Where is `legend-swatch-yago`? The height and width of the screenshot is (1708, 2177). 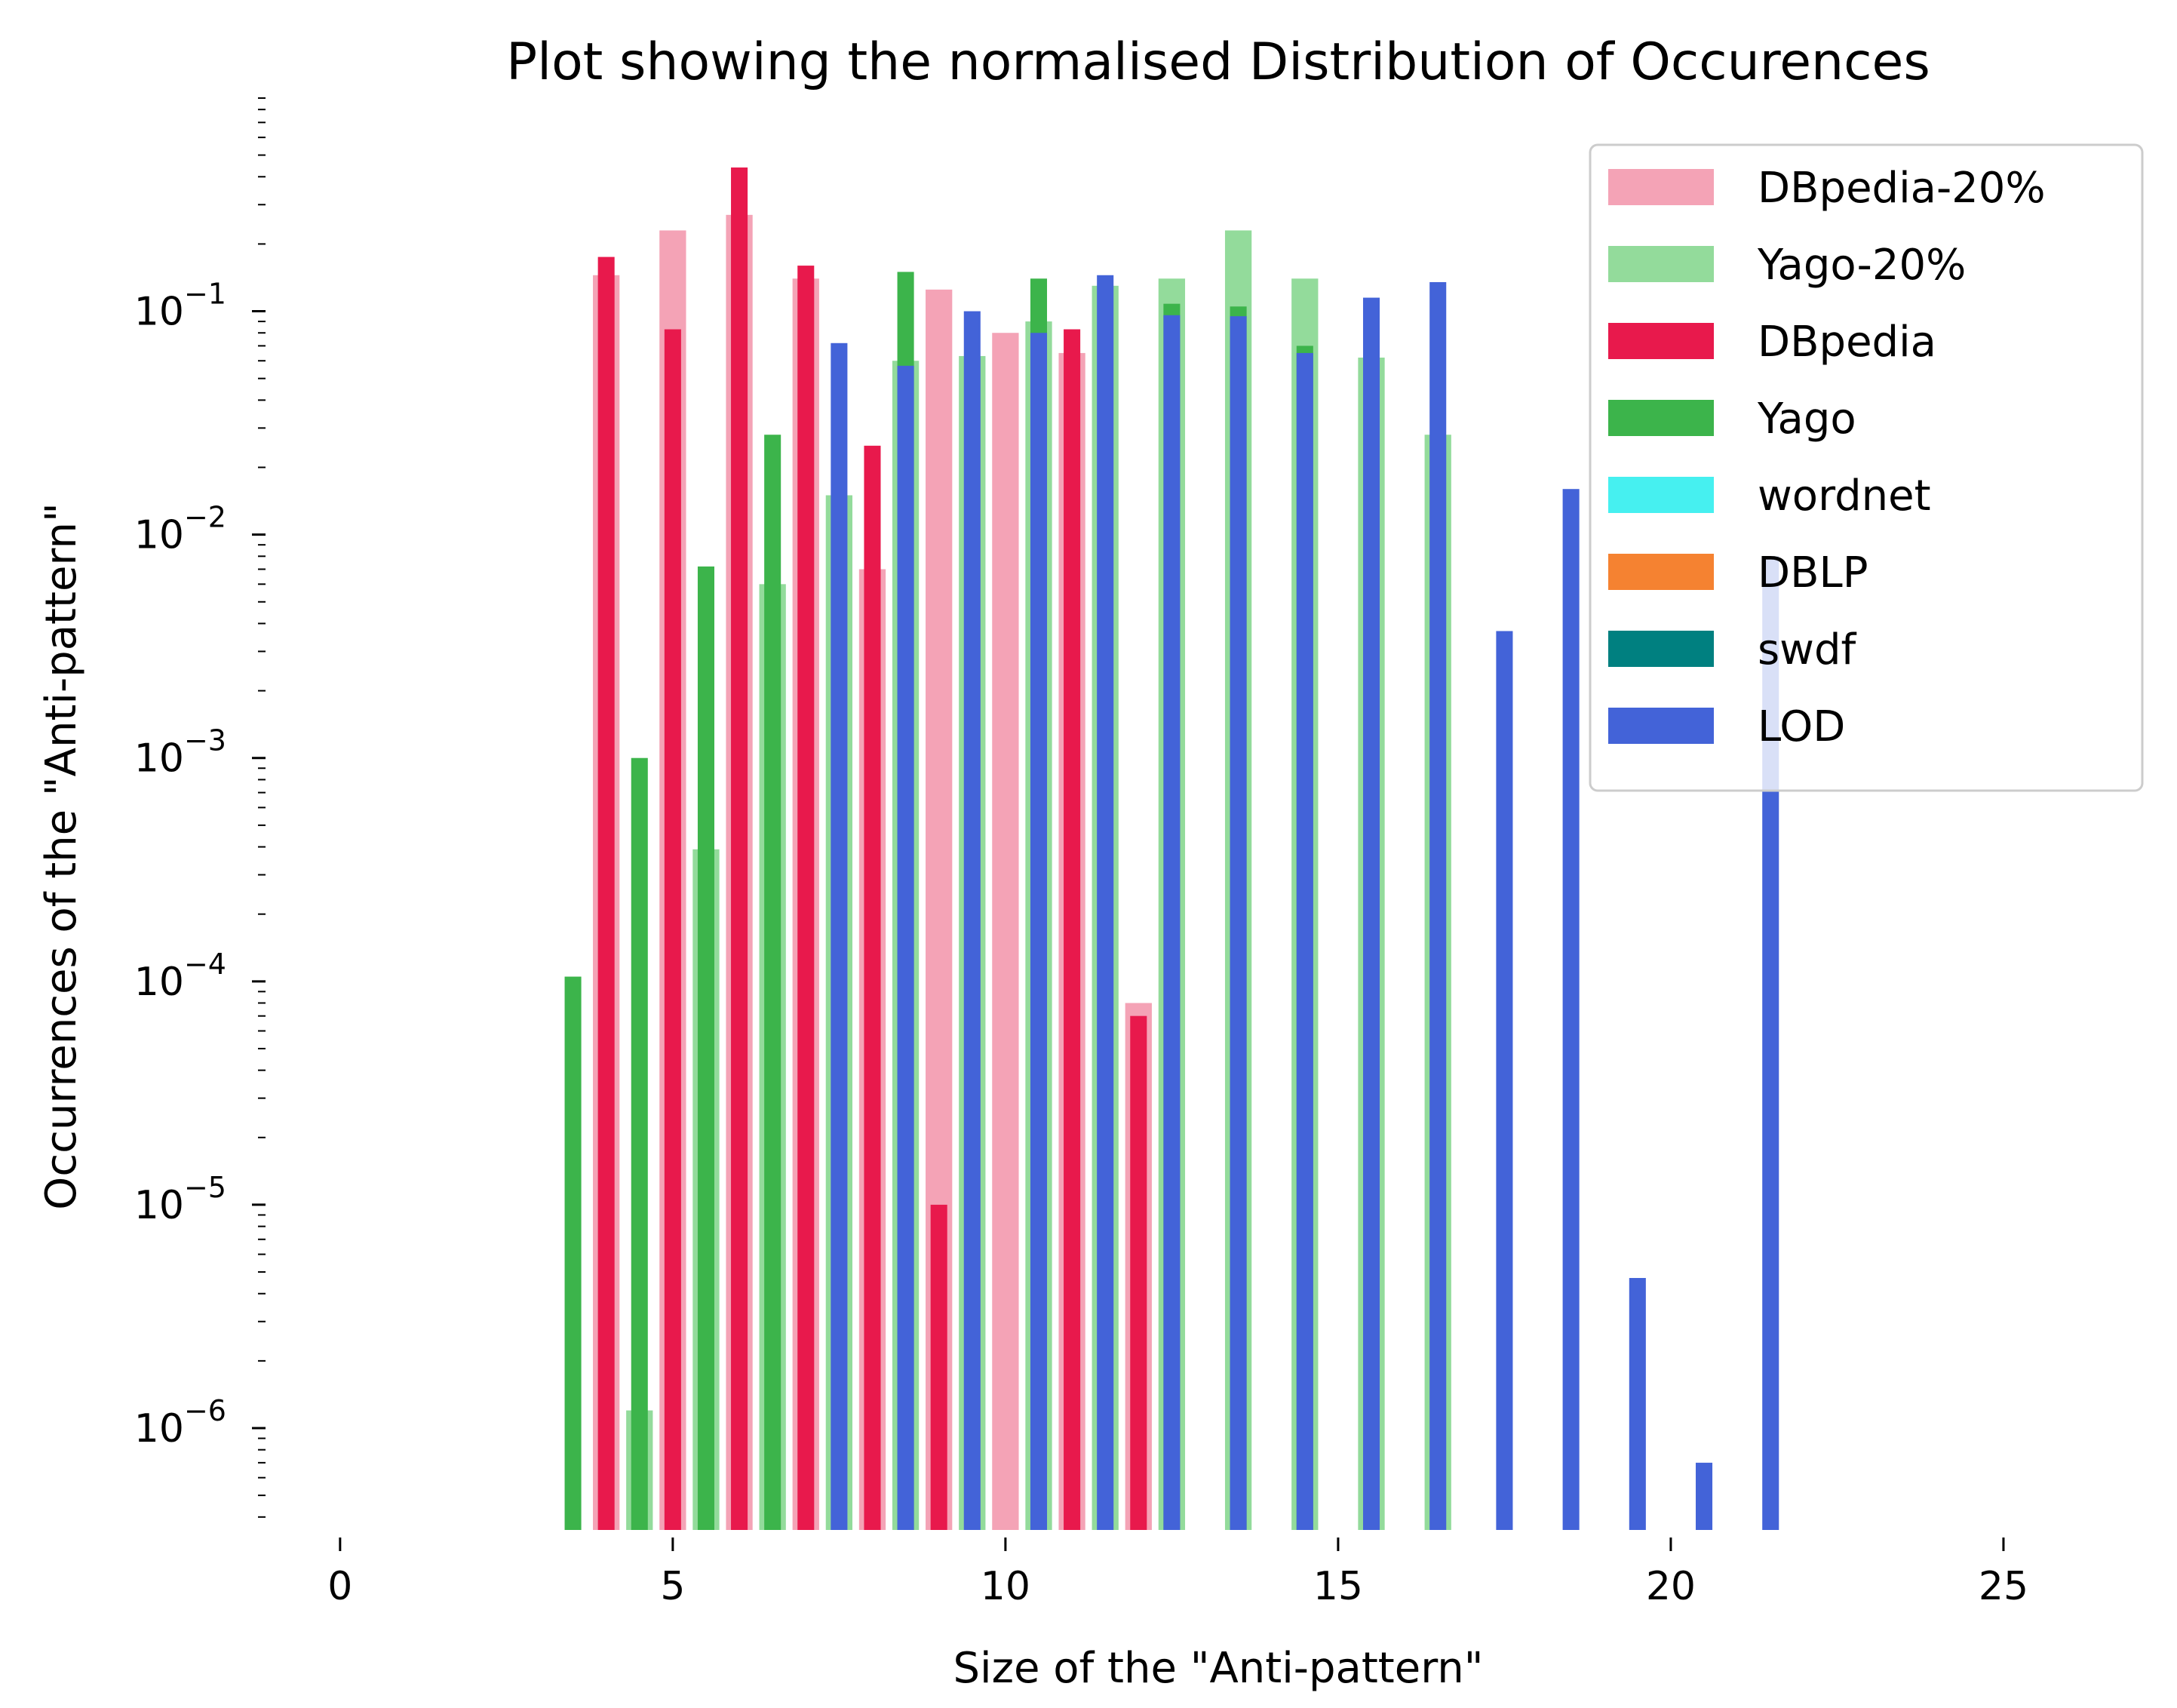 legend-swatch-yago is located at coordinates (1661, 418).